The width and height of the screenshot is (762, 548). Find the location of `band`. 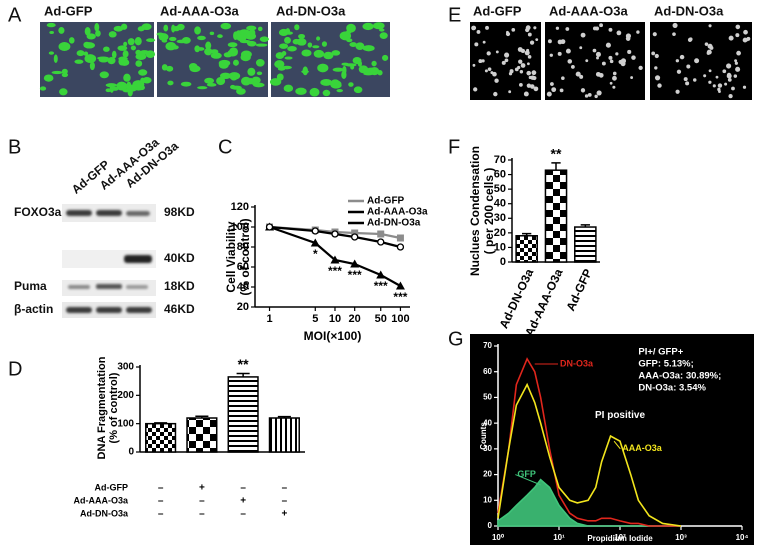

band is located at coordinates (109, 213).